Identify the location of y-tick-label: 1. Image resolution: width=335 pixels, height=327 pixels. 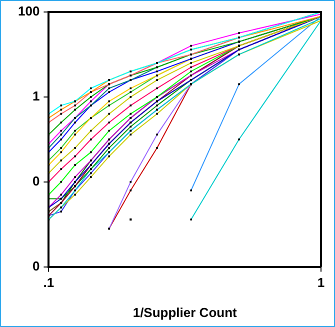
(36, 96).